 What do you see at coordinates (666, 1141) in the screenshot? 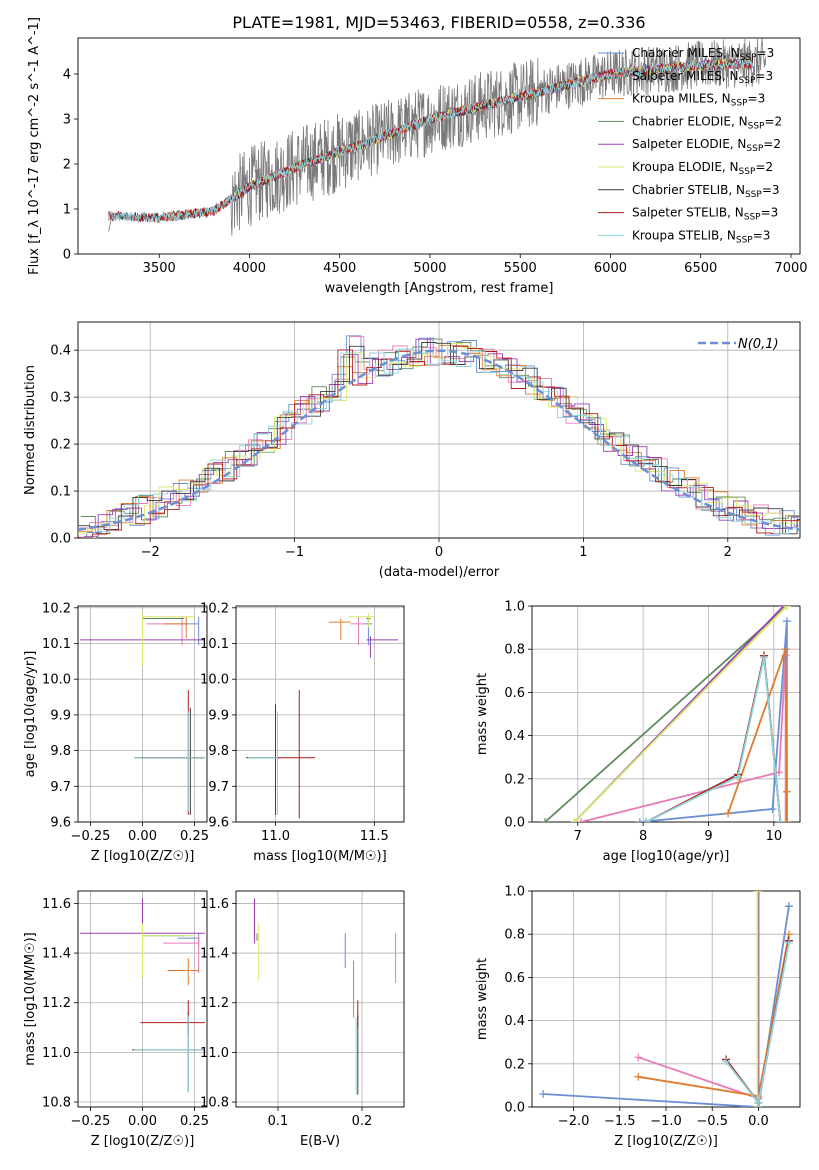
I see `x-axis-label: Z [log10(Z/Z☉)]` at bounding box center [666, 1141].